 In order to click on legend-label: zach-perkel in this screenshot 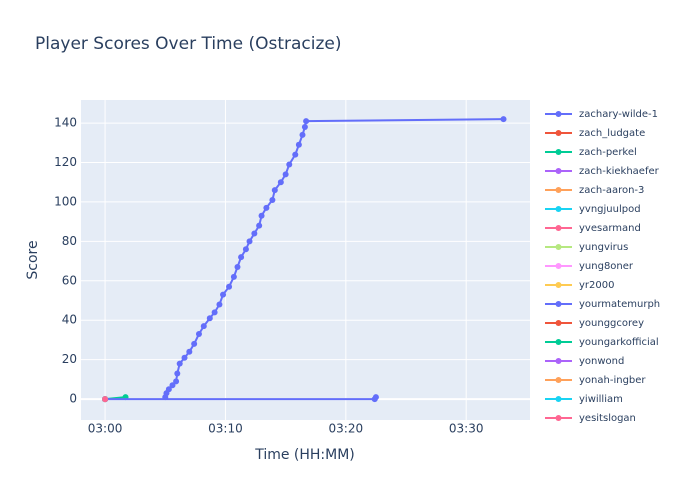, I will do `click(608, 152)`.